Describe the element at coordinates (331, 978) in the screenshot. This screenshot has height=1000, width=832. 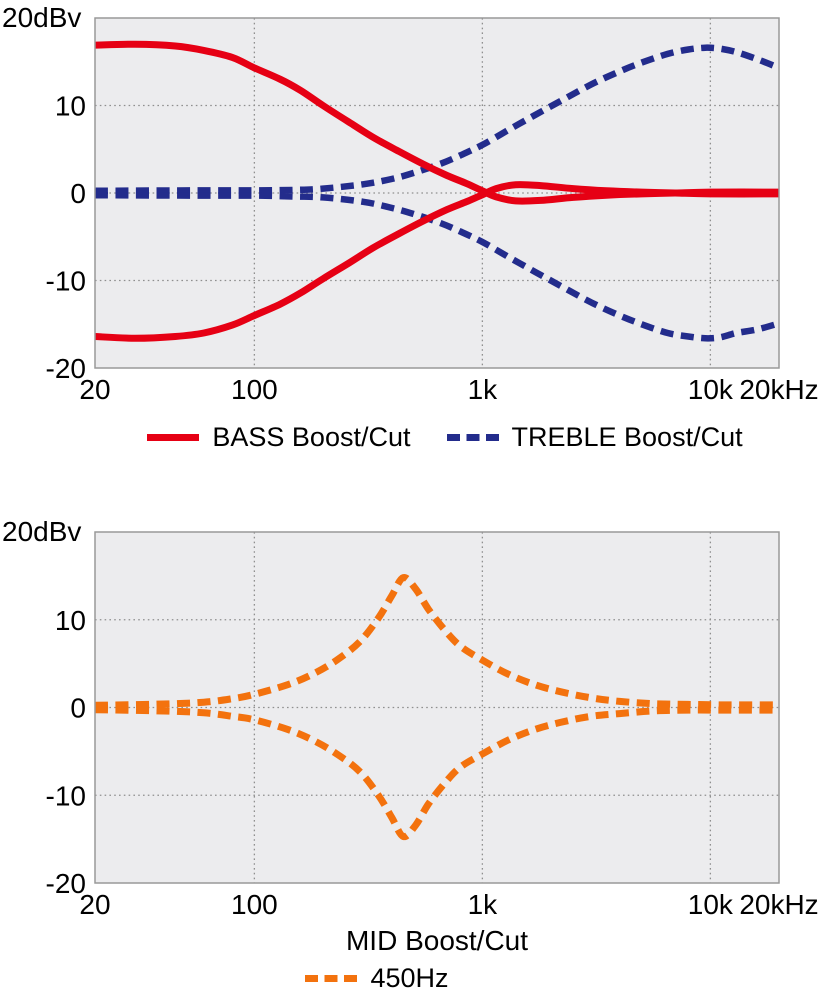
I see `mid-line-swatch` at that location.